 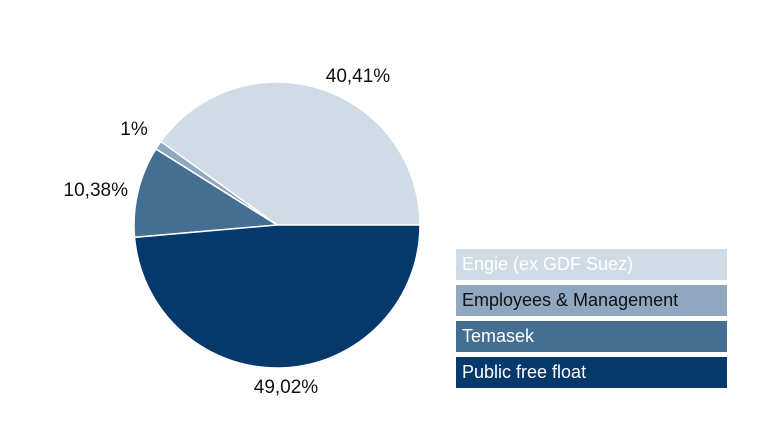 I want to click on legend-label-engie: Engie (ex GDF Suez), so click(x=548, y=264).